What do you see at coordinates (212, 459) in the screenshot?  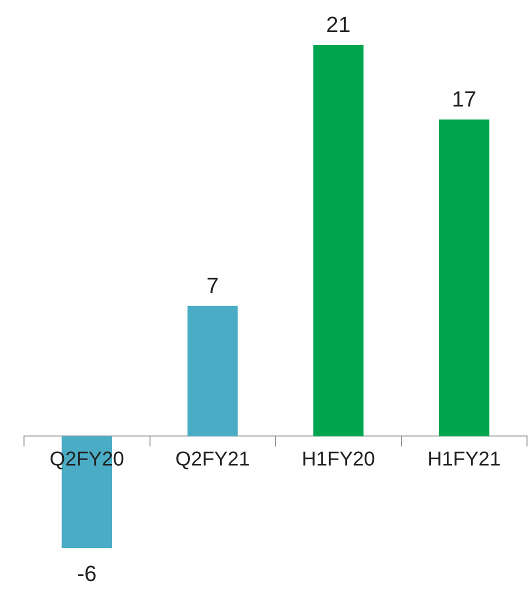 I see `x-tick-label: Q2FY21` at bounding box center [212, 459].